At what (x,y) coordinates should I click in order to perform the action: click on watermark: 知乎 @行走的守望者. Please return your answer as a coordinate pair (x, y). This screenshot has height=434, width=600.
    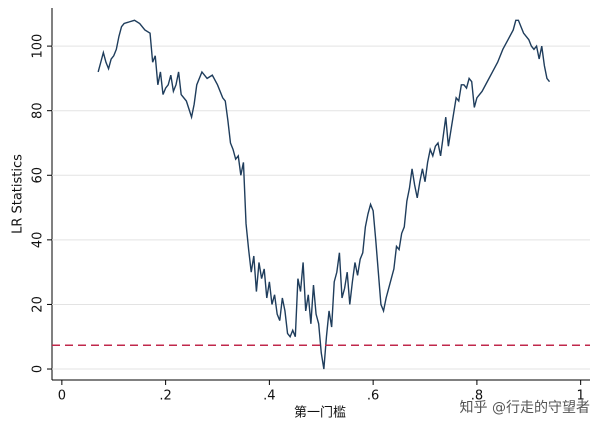
    Looking at the image, I should click on (525, 407).